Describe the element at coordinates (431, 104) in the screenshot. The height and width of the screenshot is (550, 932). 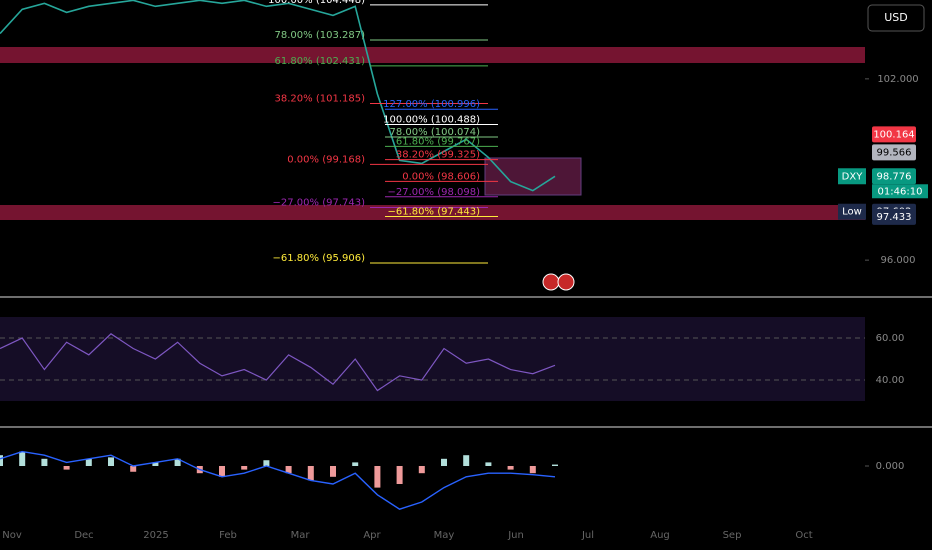
I see `fib-label: 127.00% (100.996)` at that location.